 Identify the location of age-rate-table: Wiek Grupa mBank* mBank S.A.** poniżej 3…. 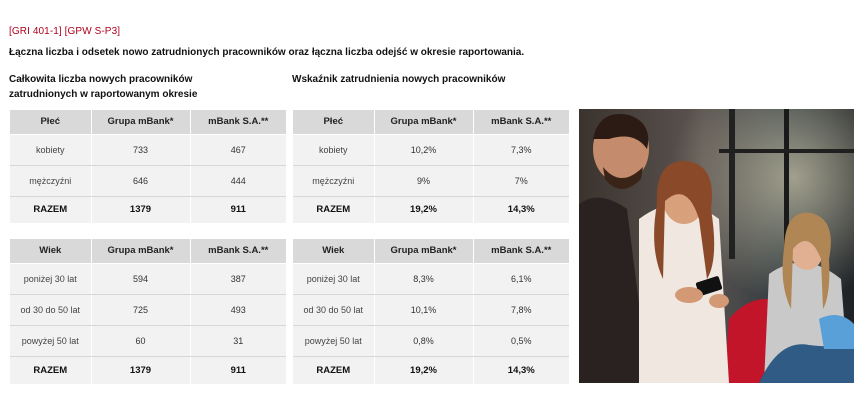
(431, 311).